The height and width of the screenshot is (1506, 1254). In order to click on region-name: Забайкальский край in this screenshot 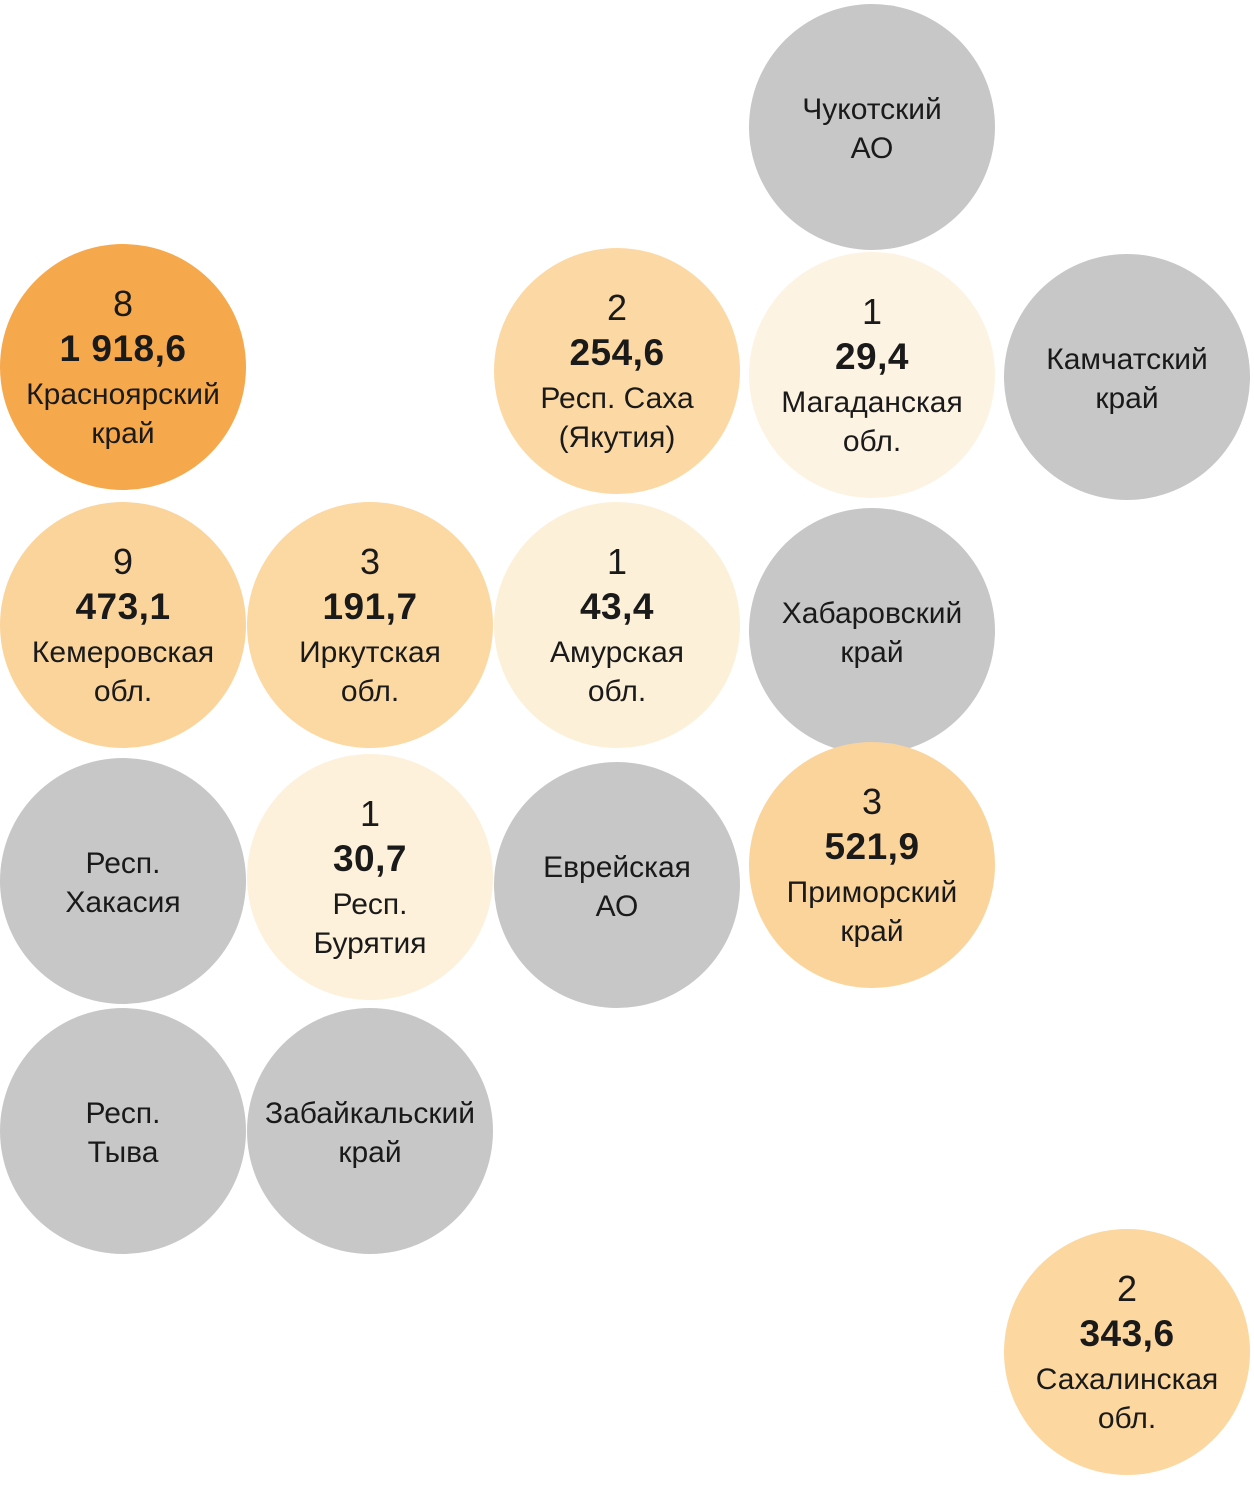, I will do `click(370, 1132)`.